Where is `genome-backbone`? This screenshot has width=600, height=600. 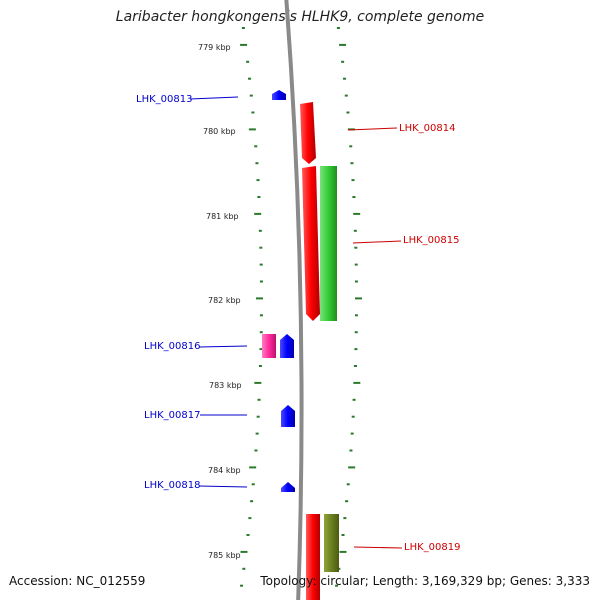 genome-backbone is located at coordinates (294, 300).